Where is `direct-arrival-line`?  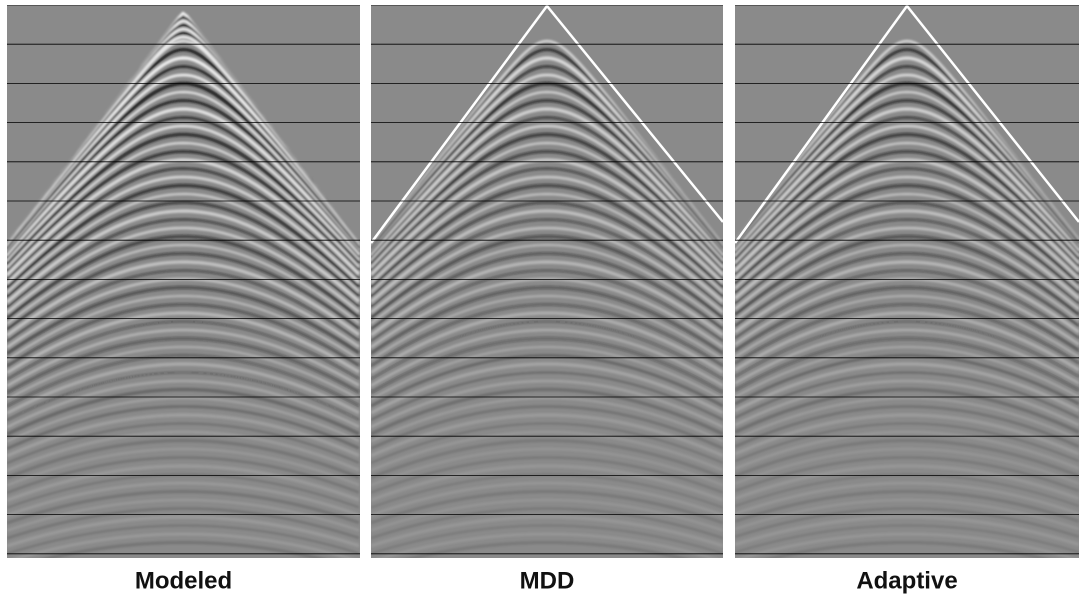
direct-arrival-line is located at coordinates (907, 124).